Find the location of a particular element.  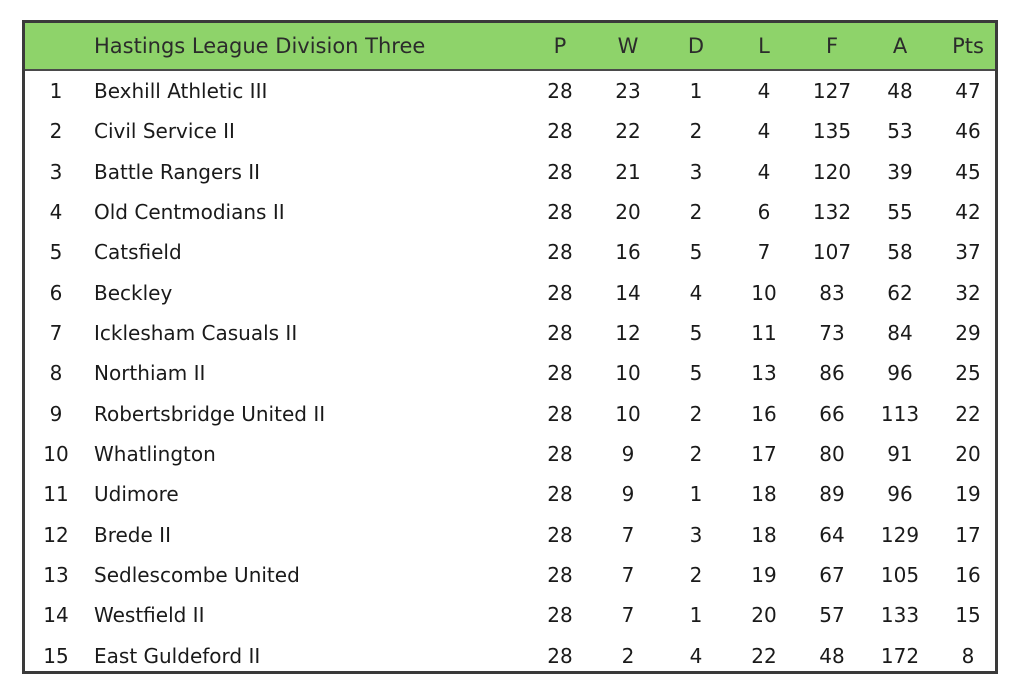

team-name-cell: Westfield II is located at coordinates (149, 615).